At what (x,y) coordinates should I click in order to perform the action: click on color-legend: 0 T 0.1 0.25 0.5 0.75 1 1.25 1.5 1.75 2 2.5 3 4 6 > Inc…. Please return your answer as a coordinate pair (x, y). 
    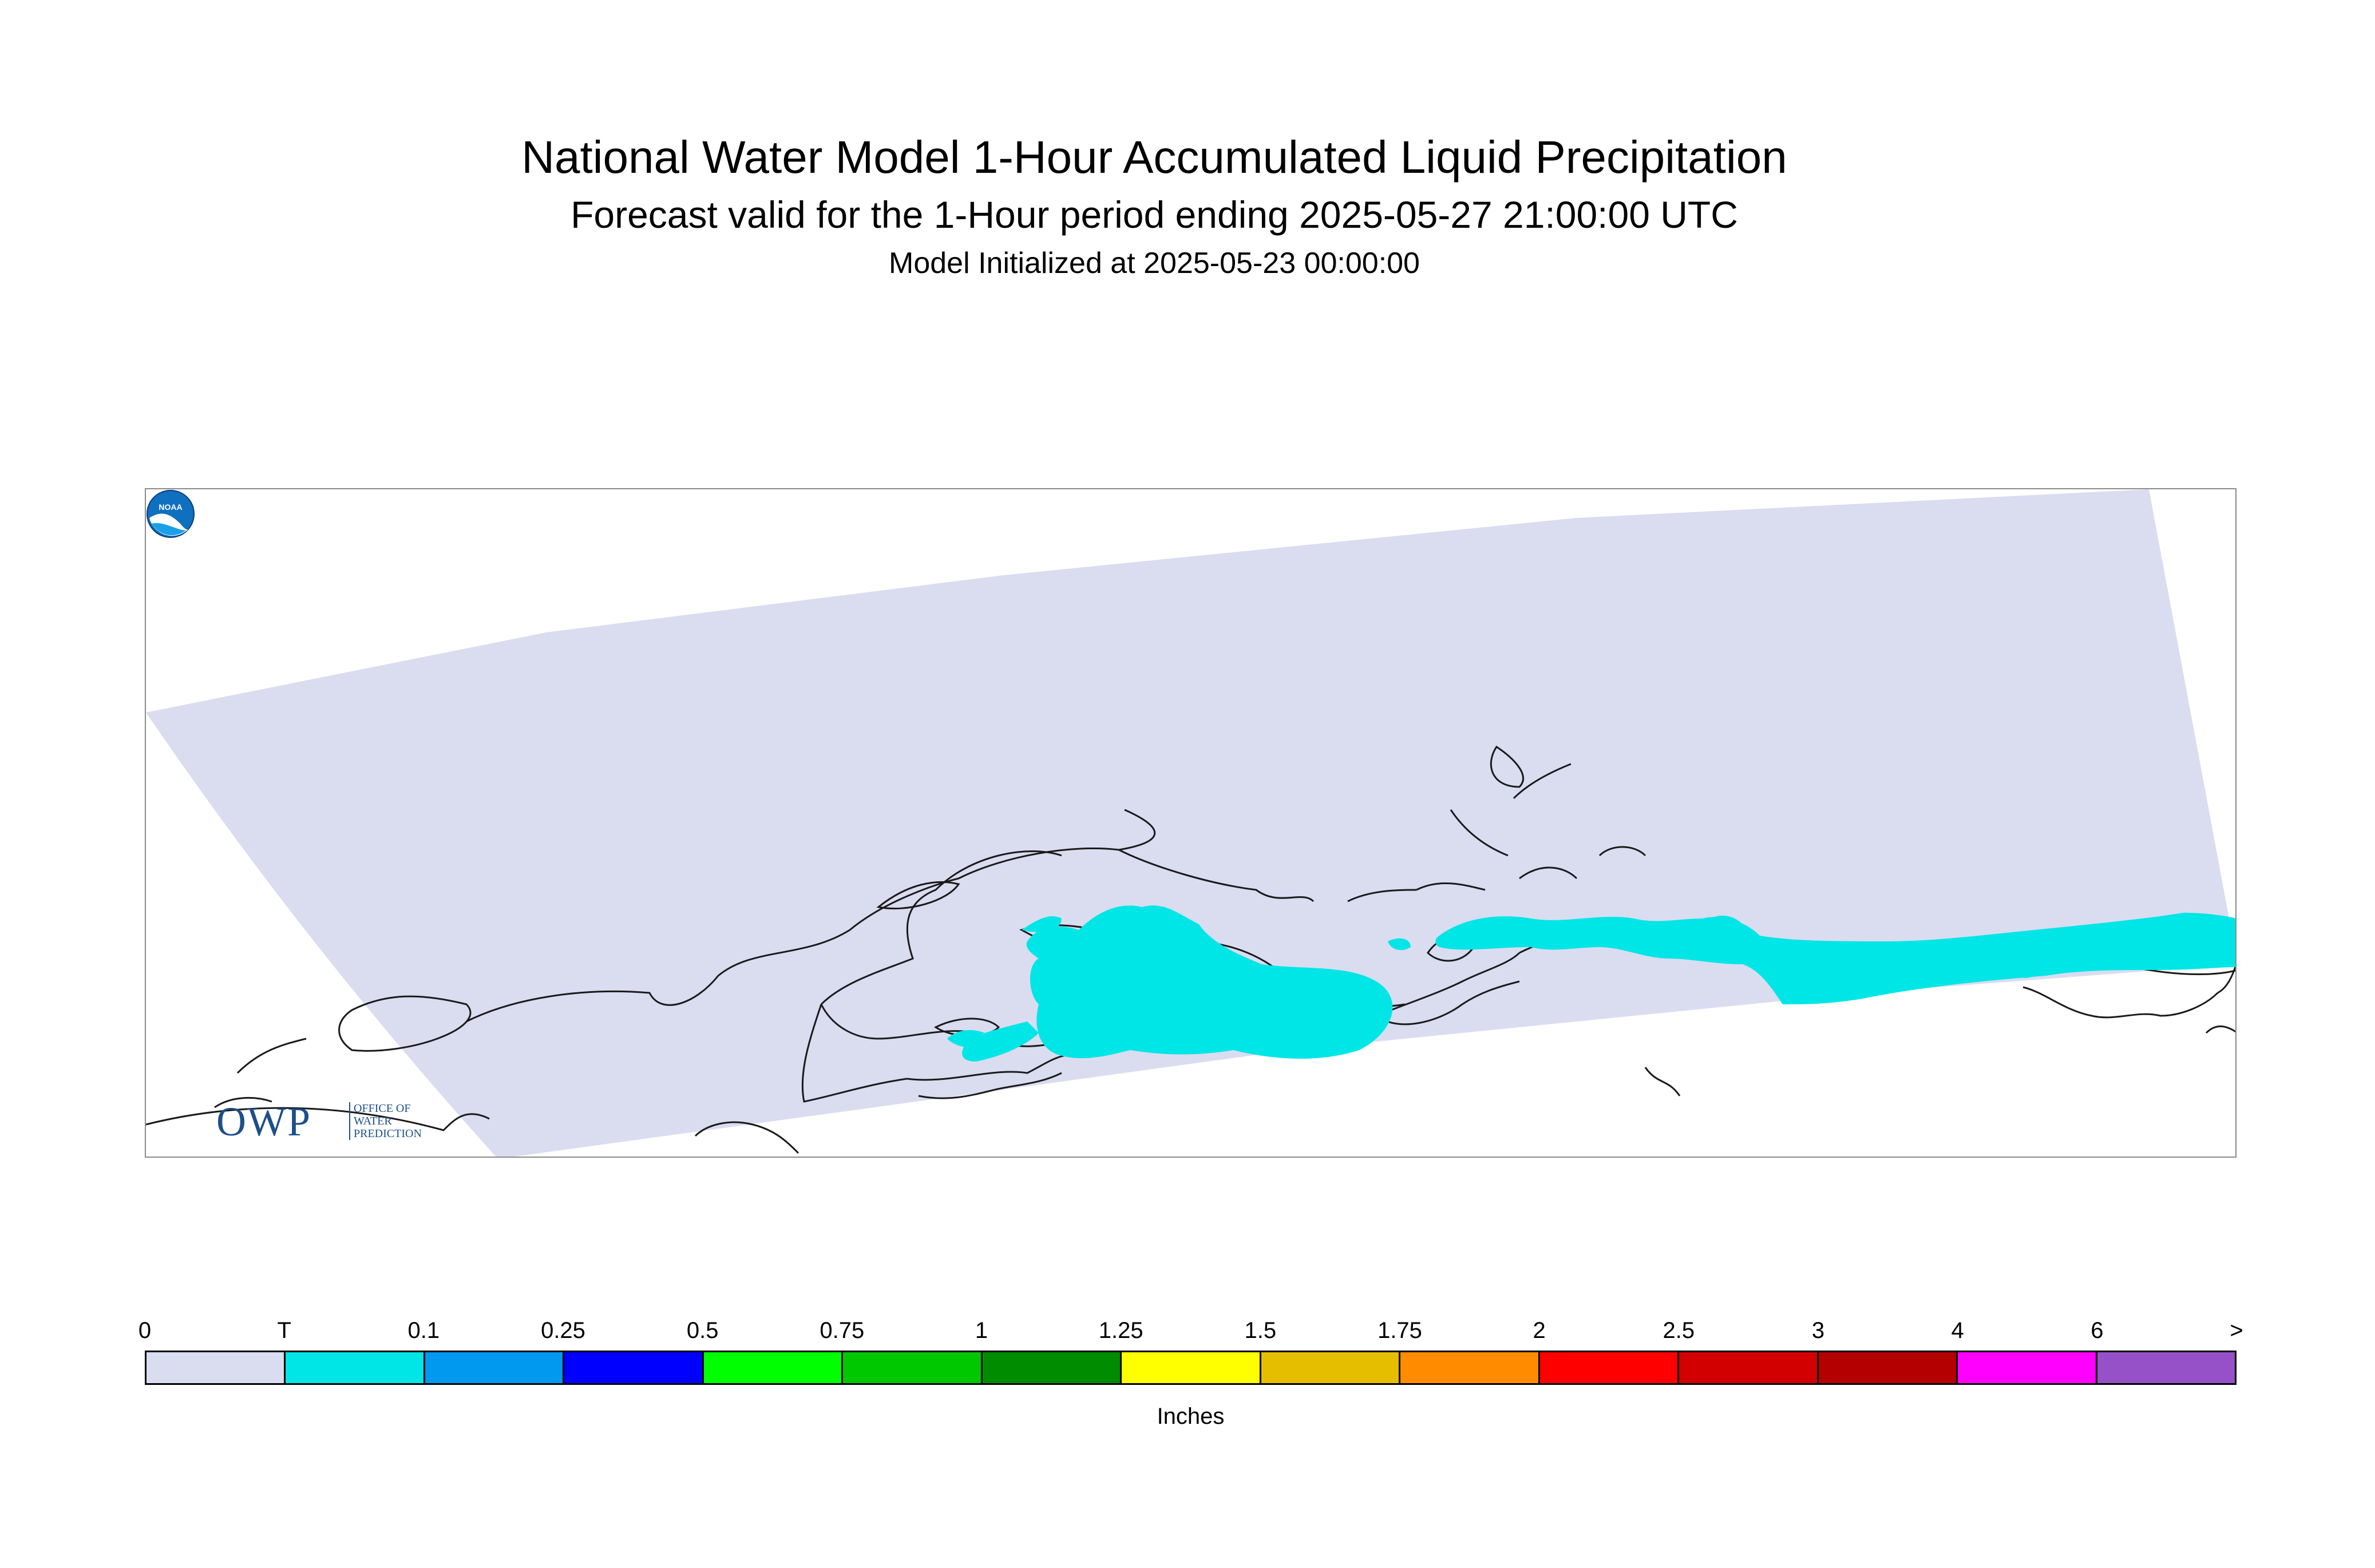
    Looking at the image, I should click on (1190, 1373).